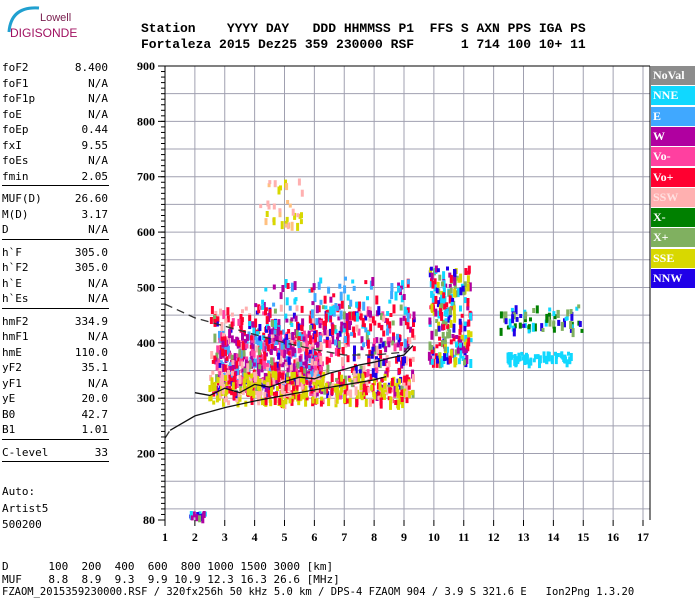  What do you see at coordinates (463, 537) in the screenshot?
I see `x-tick-label: 11` at bounding box center [463, 537].